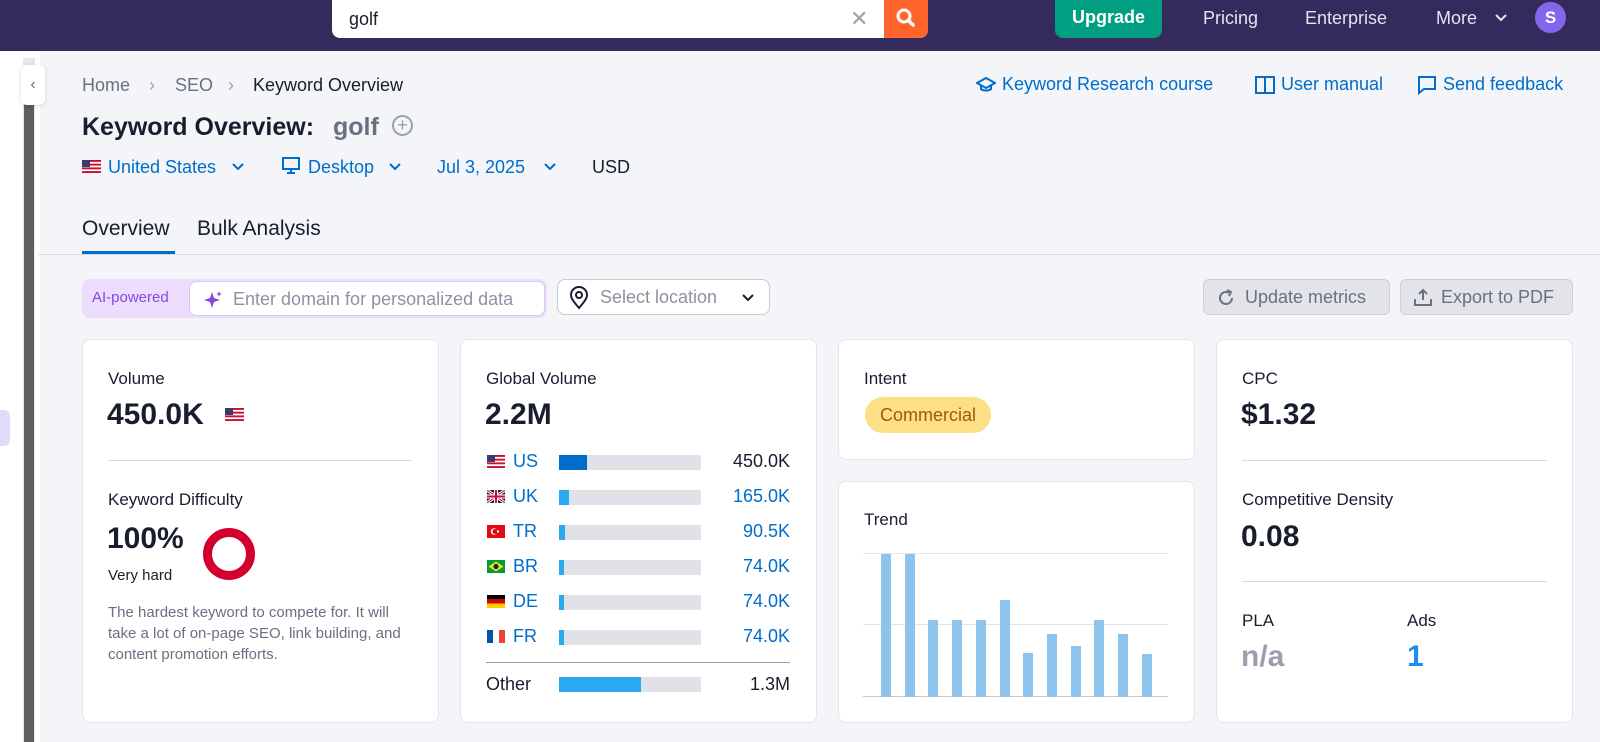 The height and width of the screenshot is (742, 1600). I want to click on nav-enterprise: Enterprise, so click(1346, 18).